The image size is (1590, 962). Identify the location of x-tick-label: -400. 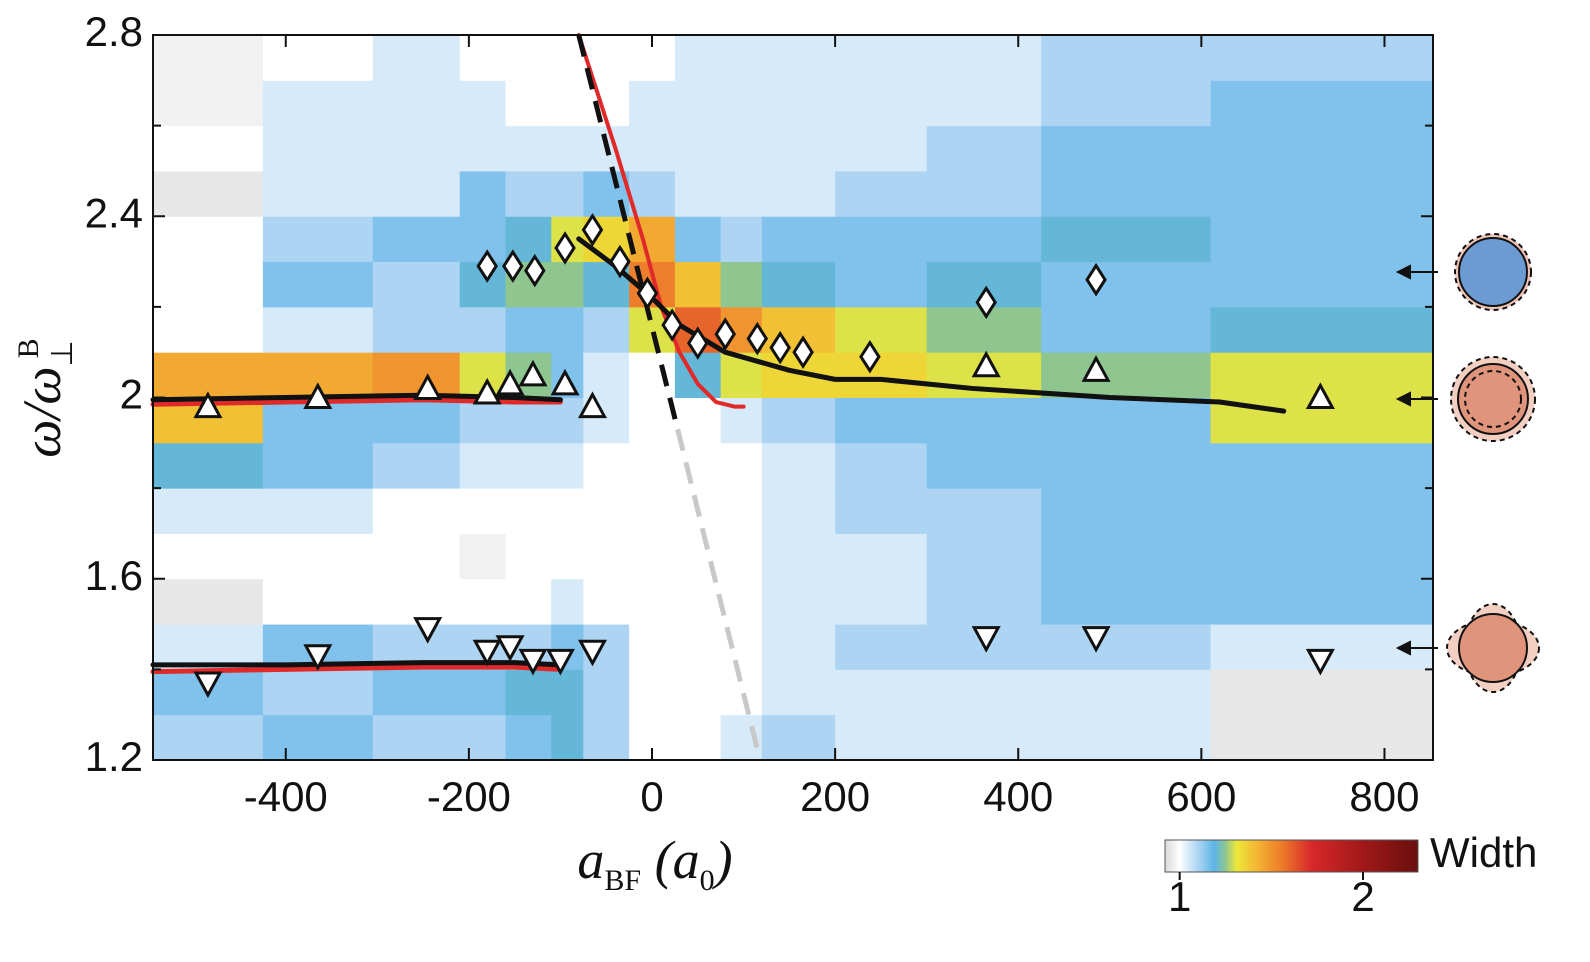
(286, 796).